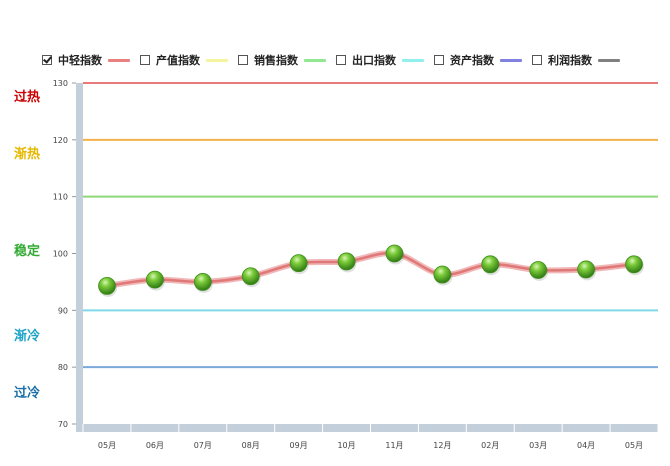 This screenshot has height=466, width=670. Describe the element at coordinates (472, 60) in the screenshot. I see `legend-label: 资产指数` at that location.